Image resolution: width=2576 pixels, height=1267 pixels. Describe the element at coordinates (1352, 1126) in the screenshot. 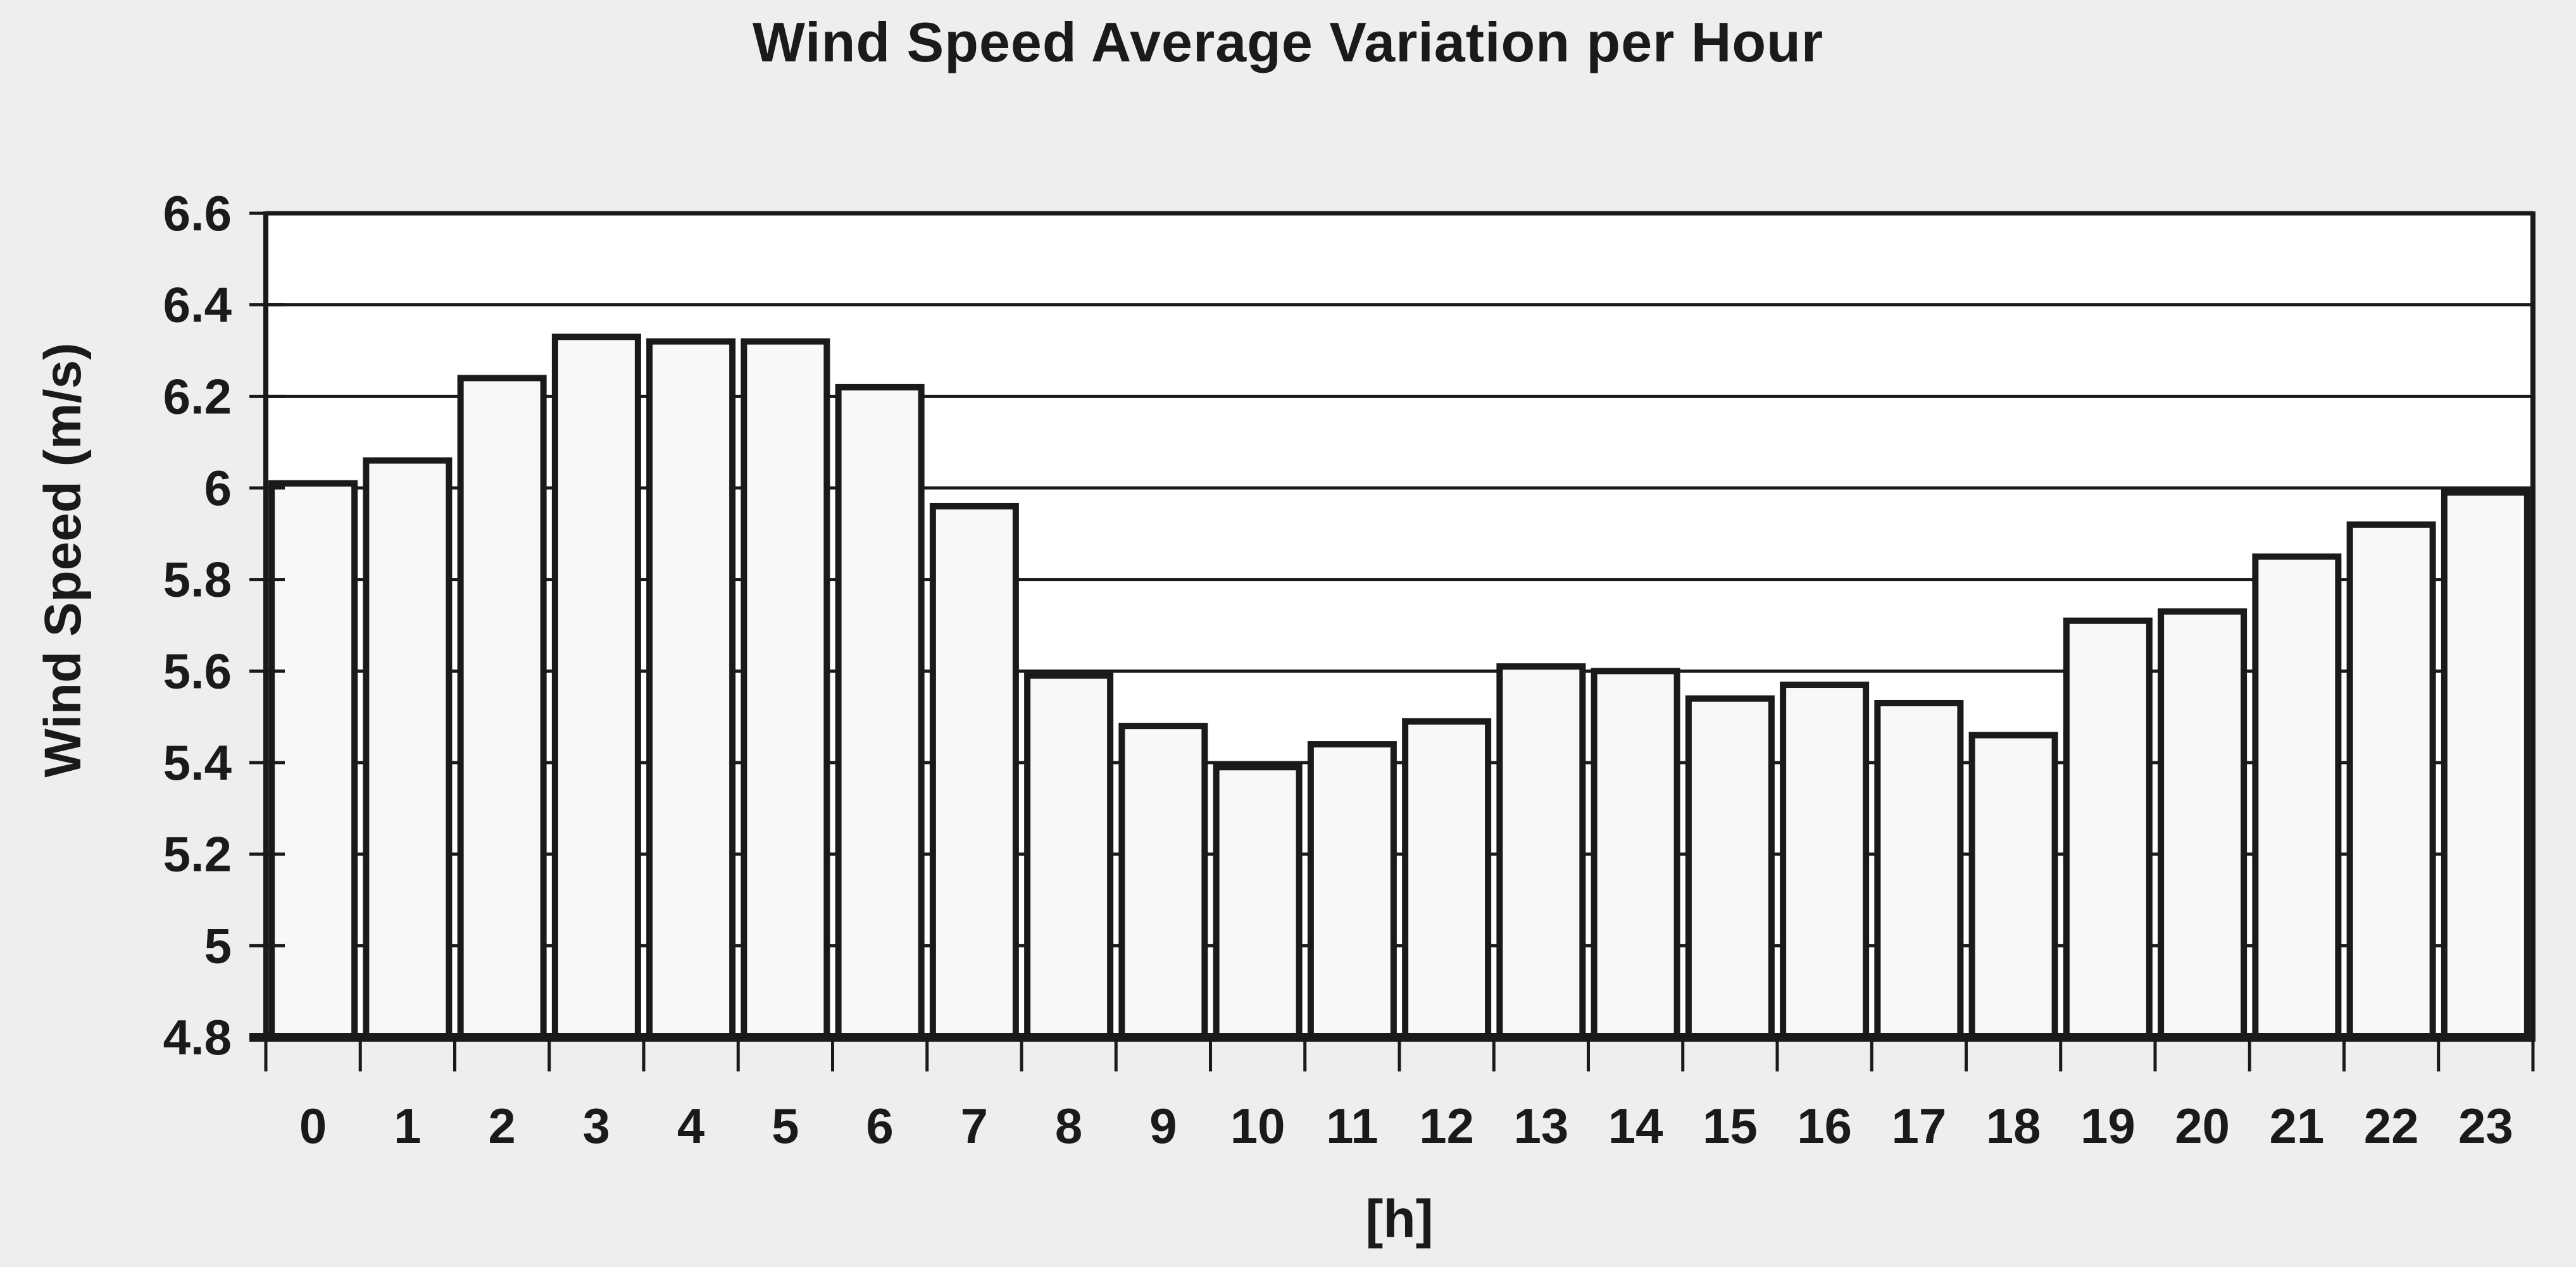

I see `x-tick-label-11: 11` at that location.